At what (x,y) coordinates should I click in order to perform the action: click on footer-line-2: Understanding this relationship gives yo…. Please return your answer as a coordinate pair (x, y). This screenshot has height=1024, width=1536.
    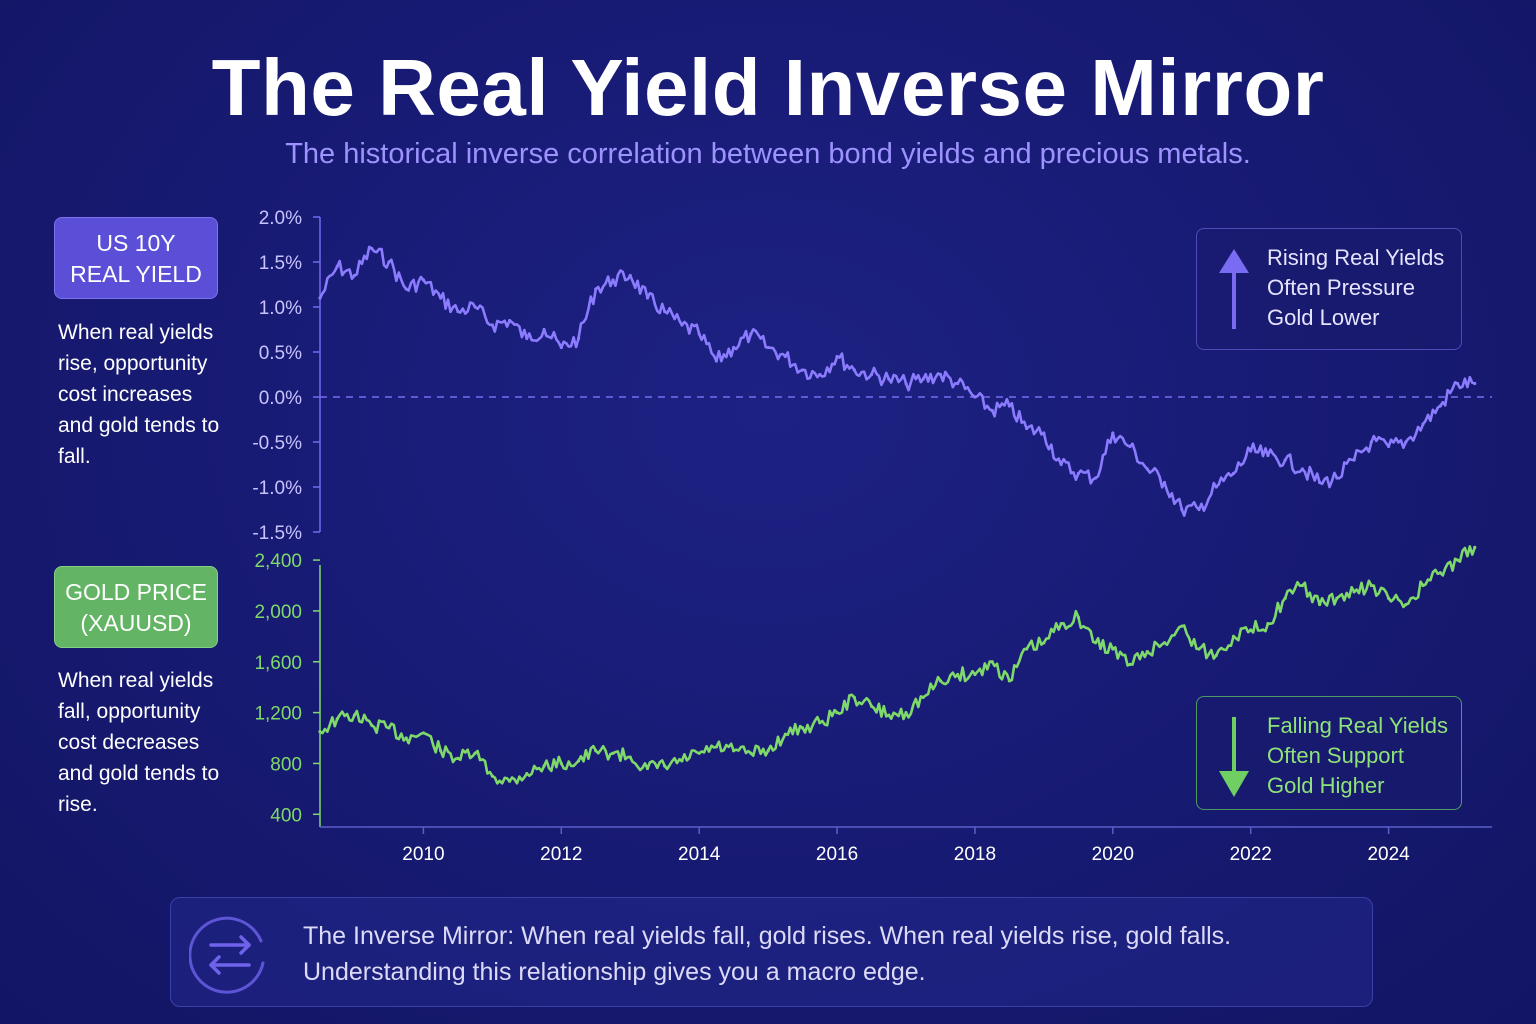
    Looking at the image, I should click on (614, 972).